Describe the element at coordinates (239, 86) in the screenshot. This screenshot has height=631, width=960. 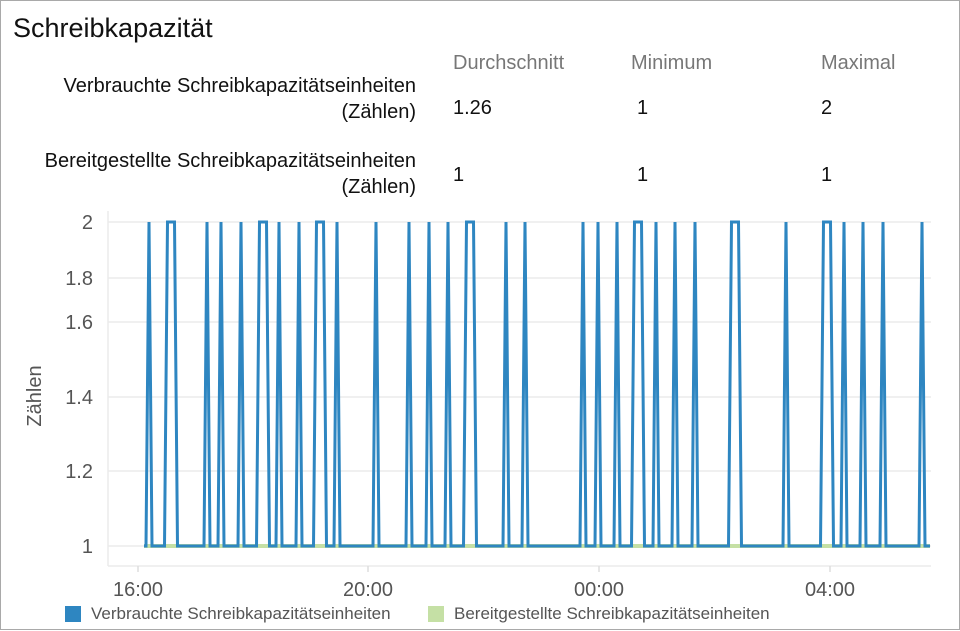
I see `label-line: Verbrauchte Schreibkapazitätseinheiten` at that location.